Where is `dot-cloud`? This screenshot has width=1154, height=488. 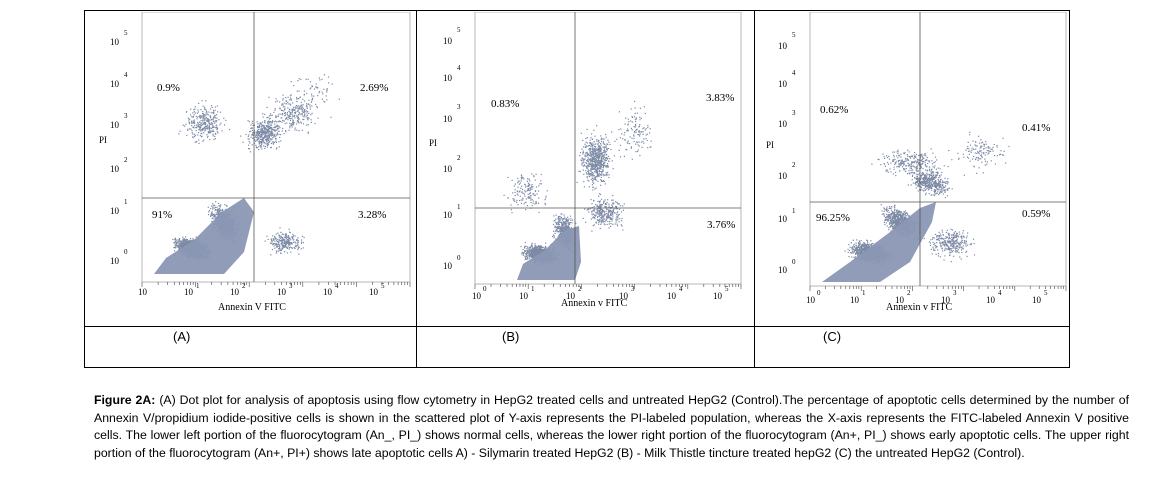 dot-cloud is located at coordinates (247, 174).